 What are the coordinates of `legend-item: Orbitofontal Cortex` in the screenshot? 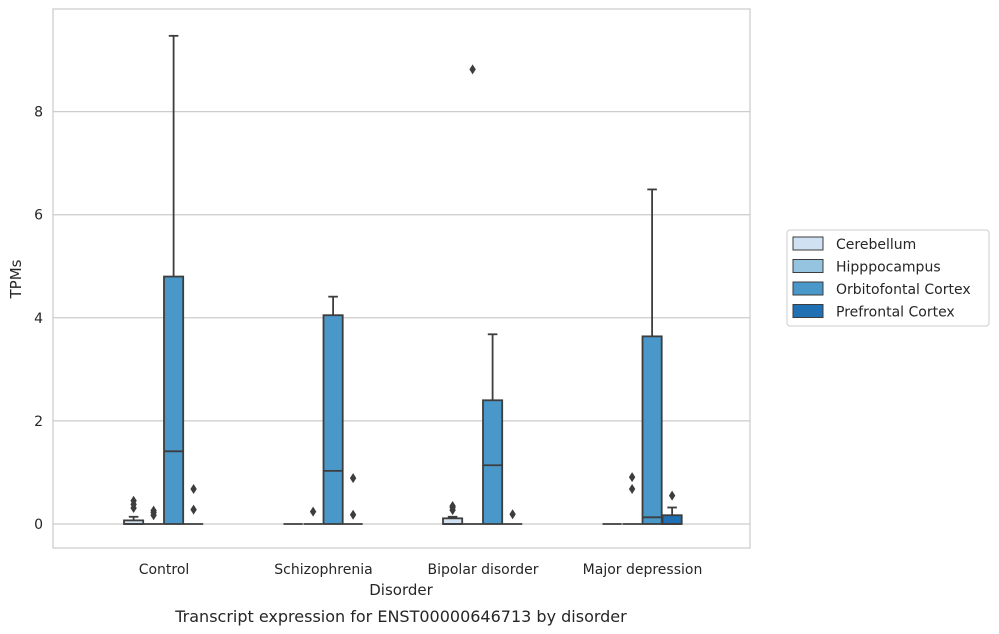 It's located at (881, 289).